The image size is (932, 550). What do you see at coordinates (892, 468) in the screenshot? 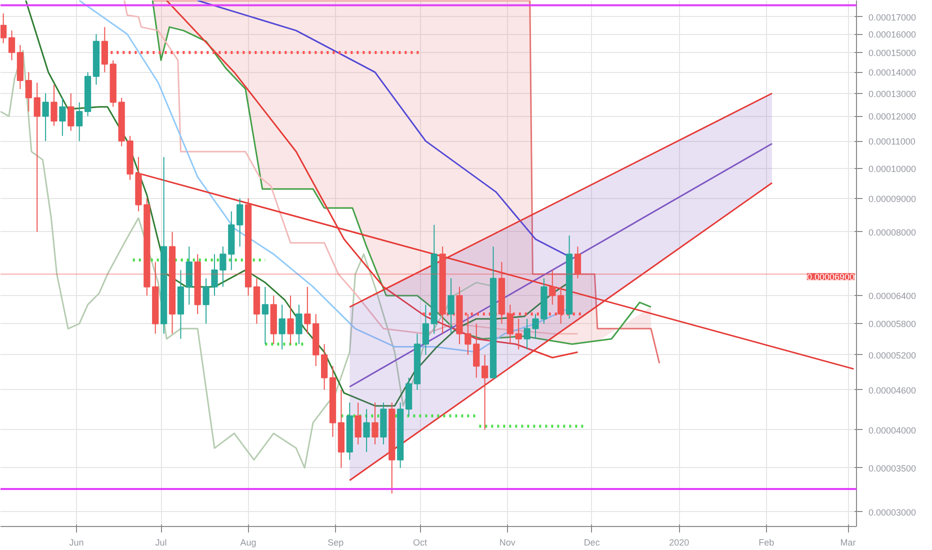
I see `y-tick-label: 0.00003500` at bounding box center [892, 468].